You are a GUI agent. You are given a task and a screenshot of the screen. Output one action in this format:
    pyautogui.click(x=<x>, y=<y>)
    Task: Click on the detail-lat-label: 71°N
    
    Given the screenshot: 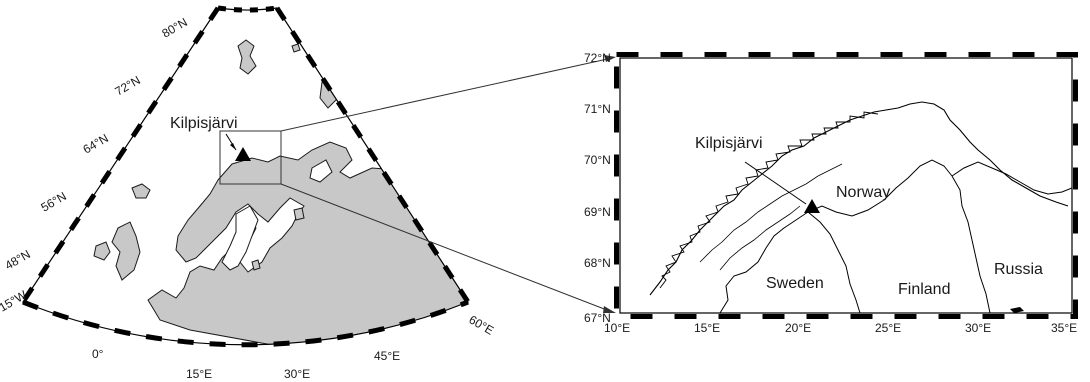 What is the action you would take?
    pyautogui.click(x=597, y=109)
    